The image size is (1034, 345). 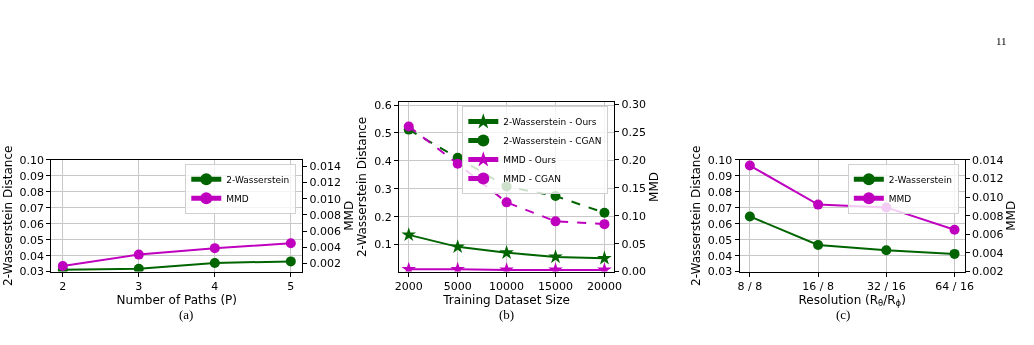 I want to click on text: (b), so click(x=507, y=314).